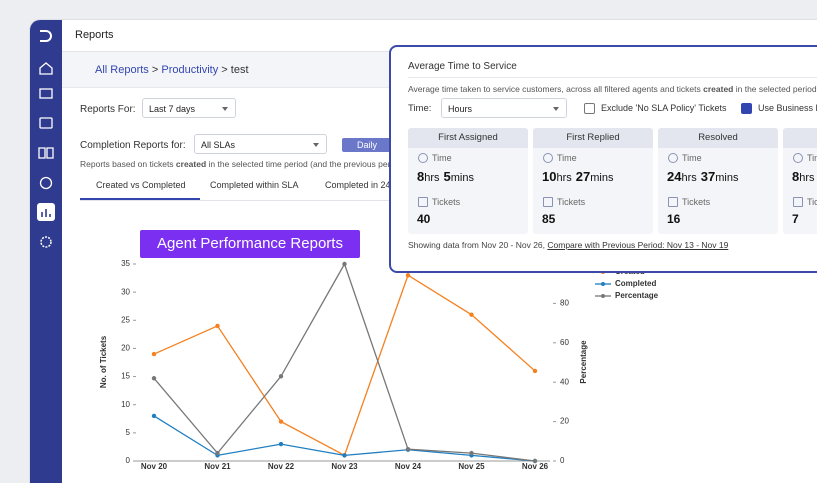 This screenshot has width=817, height=483. I want to click on y2-tick-label: 0, so click(562, 460).